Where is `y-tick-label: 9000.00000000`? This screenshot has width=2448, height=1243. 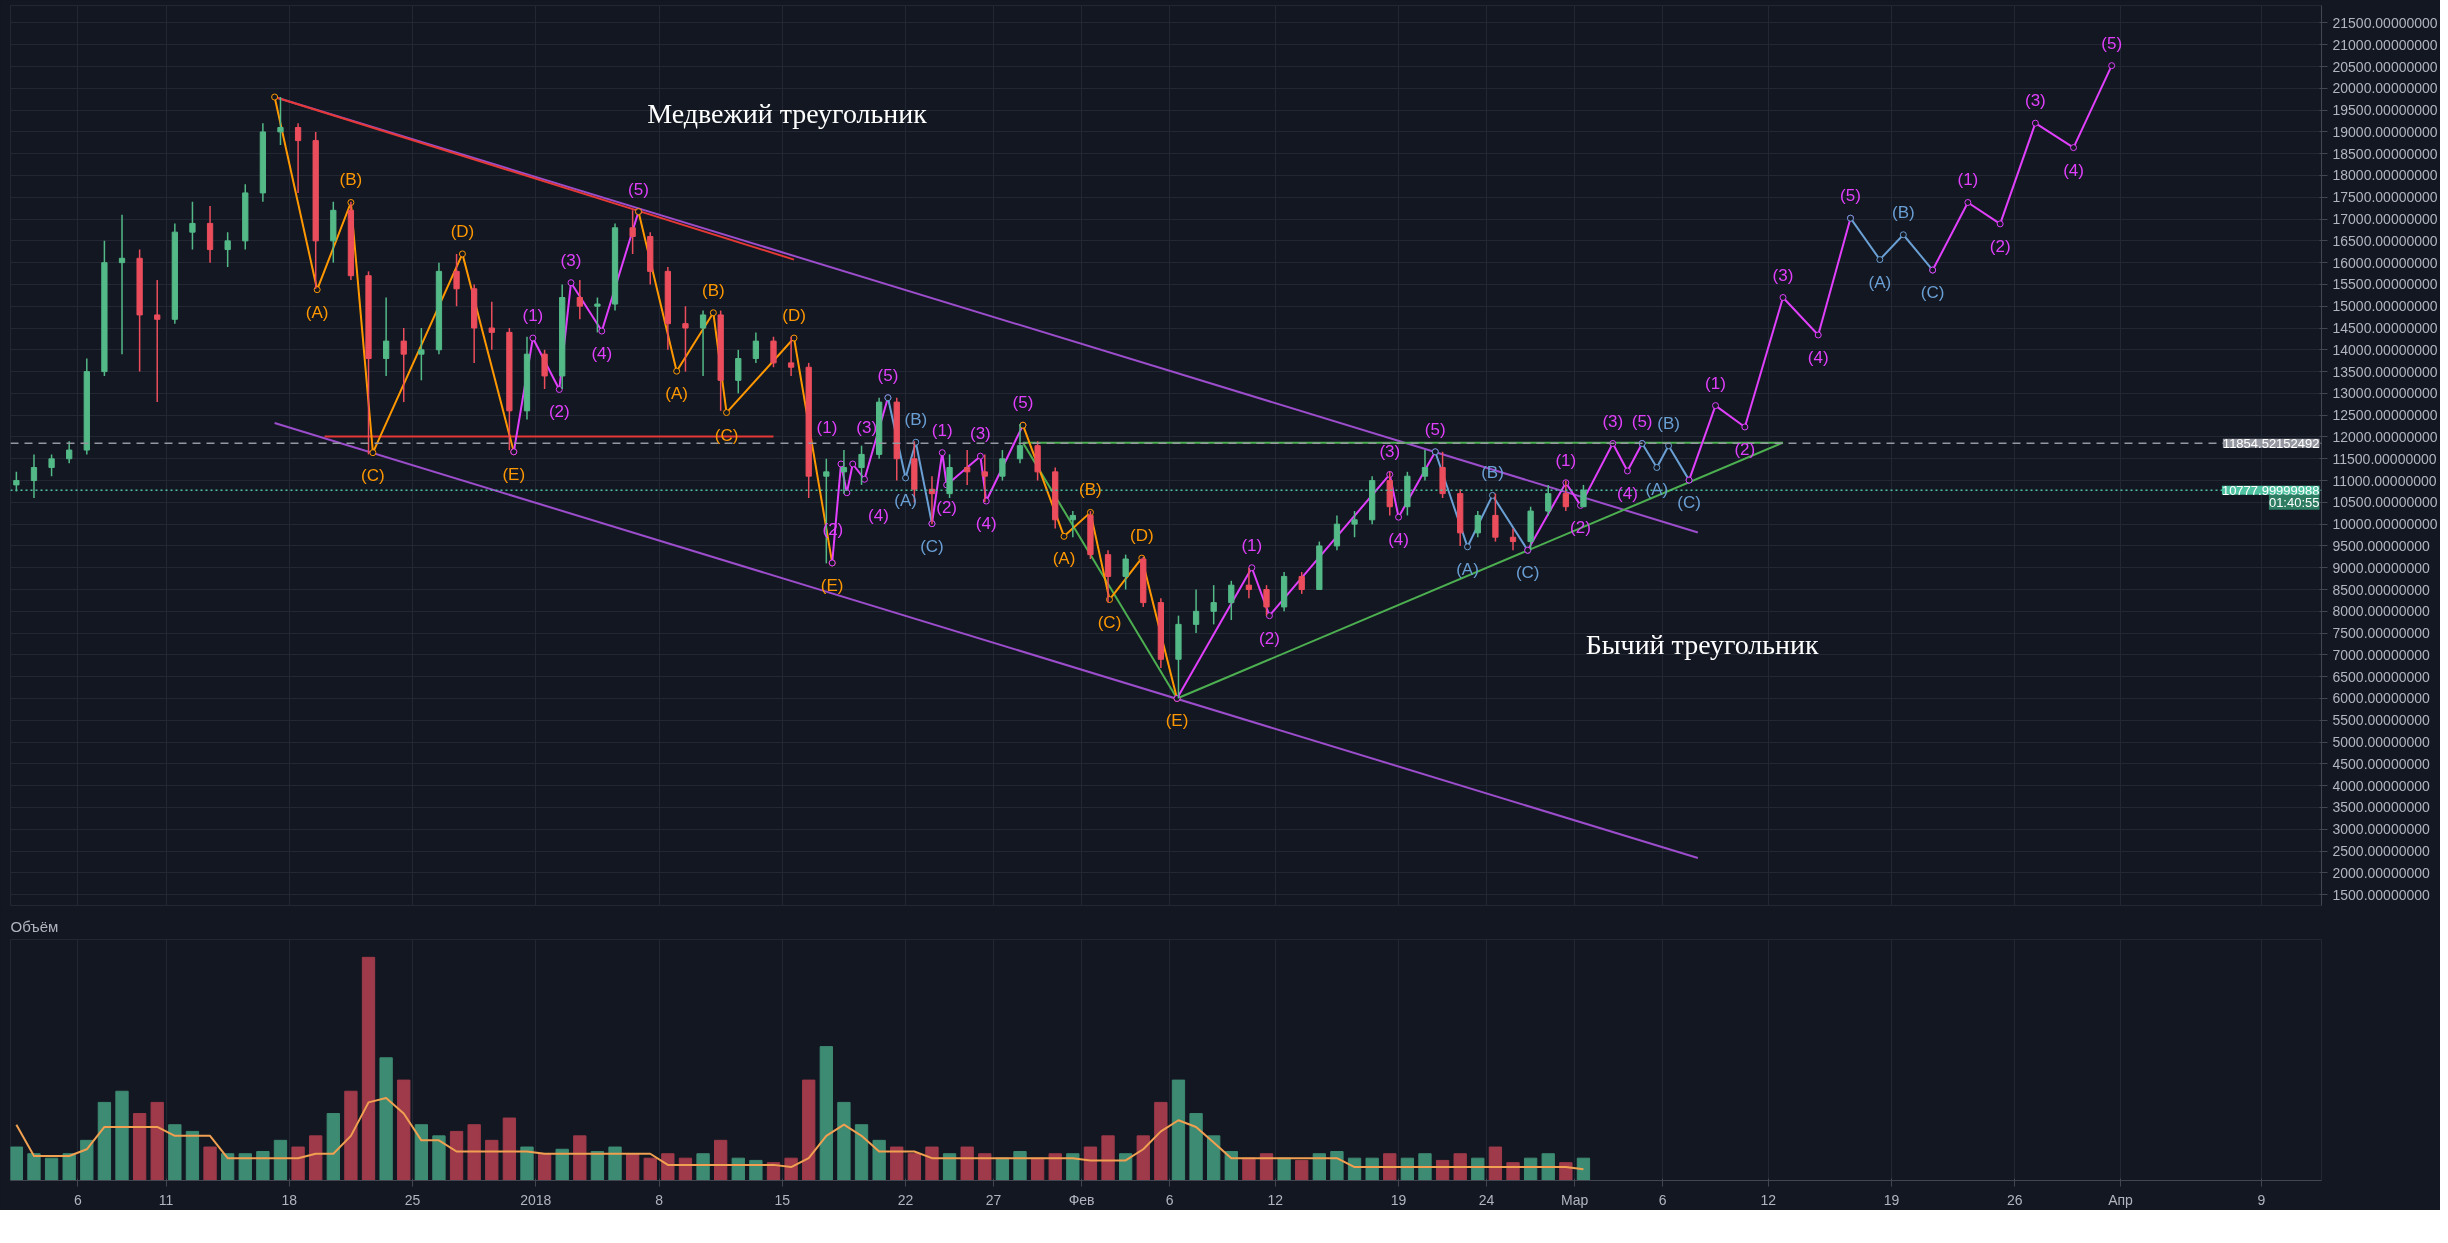 y-tick-label: 9000.00000000 is located at coordinates (2381, 567).